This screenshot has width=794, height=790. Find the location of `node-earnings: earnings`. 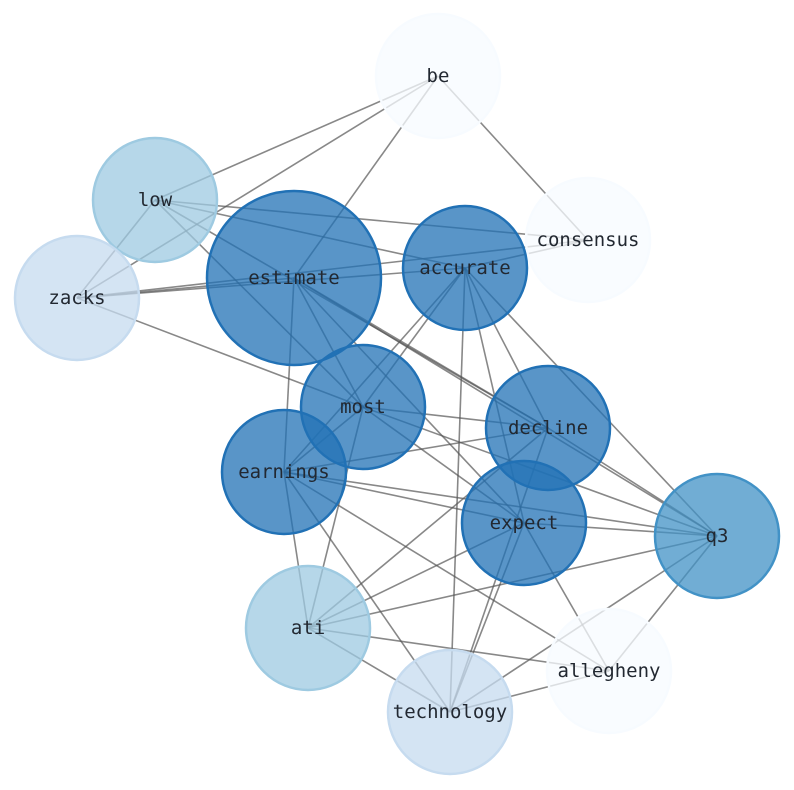

node-earnings: earnings is located at coordinates (284, 472).